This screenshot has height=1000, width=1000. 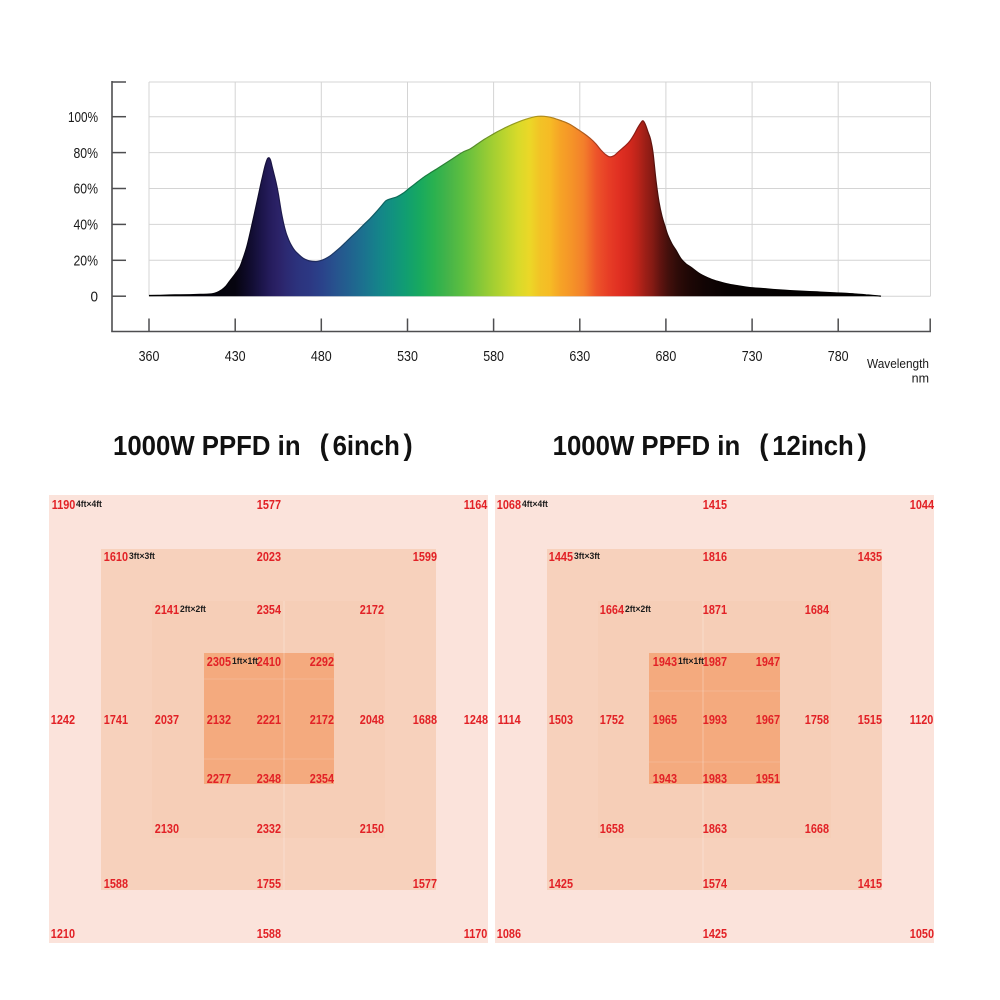 I want to click on svg-text: 680, so click(x=666, y=357).